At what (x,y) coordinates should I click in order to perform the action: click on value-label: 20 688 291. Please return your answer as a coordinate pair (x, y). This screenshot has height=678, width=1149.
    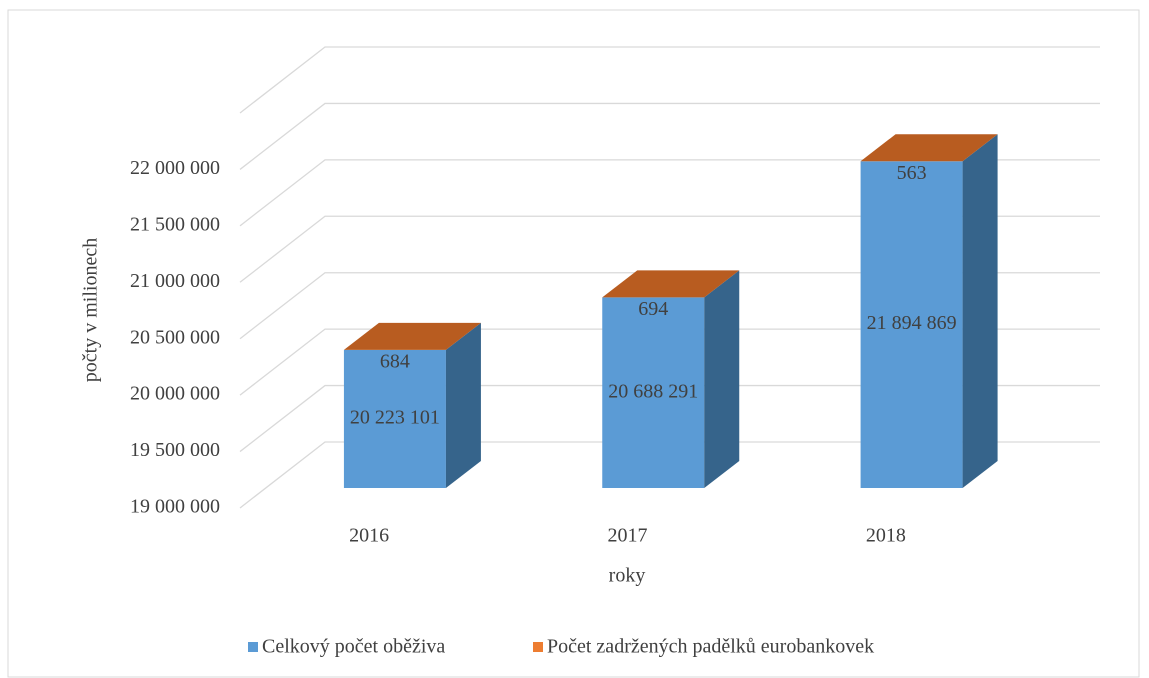
    Looking at the image, I should click on (653, 391).